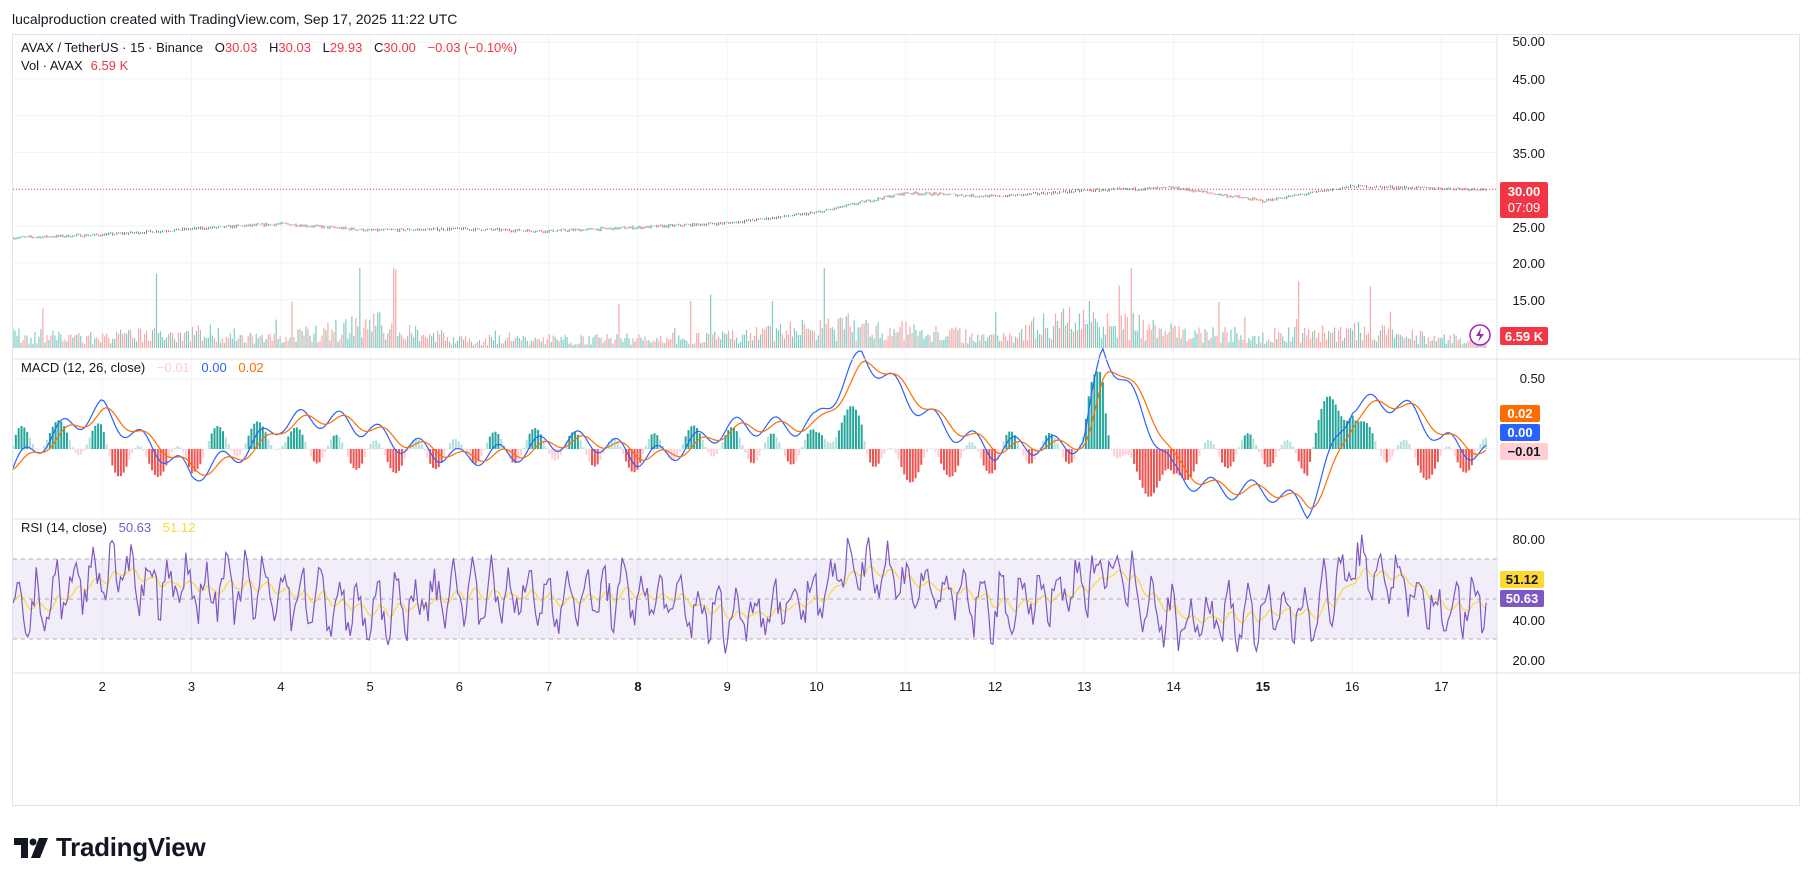 This screenshot has height=884, width=1814. Describe the element at coordinates (749, 434) in the screenshot. I see `signal-line` at that location.